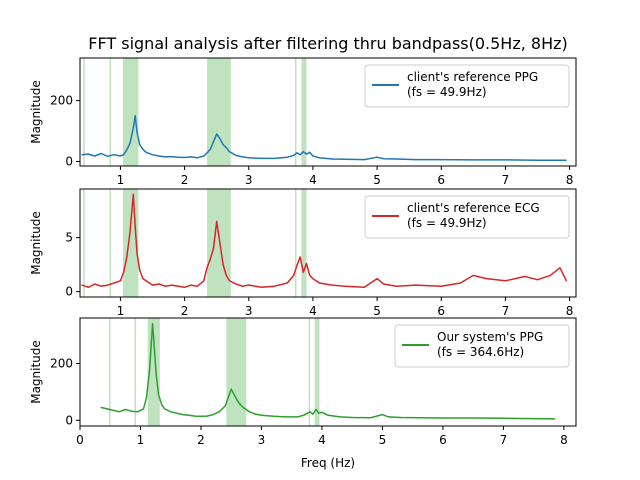  I want to click on y-axis-label: Magnitude, so click(36, 372).